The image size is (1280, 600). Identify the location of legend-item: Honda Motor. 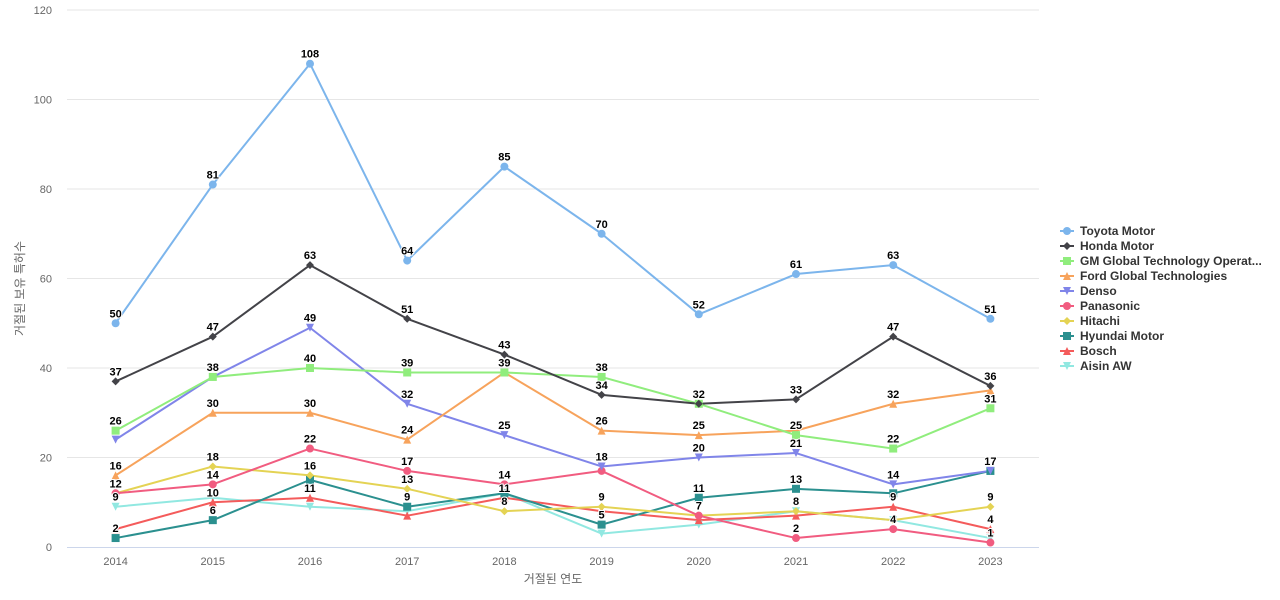
(1107, 246).